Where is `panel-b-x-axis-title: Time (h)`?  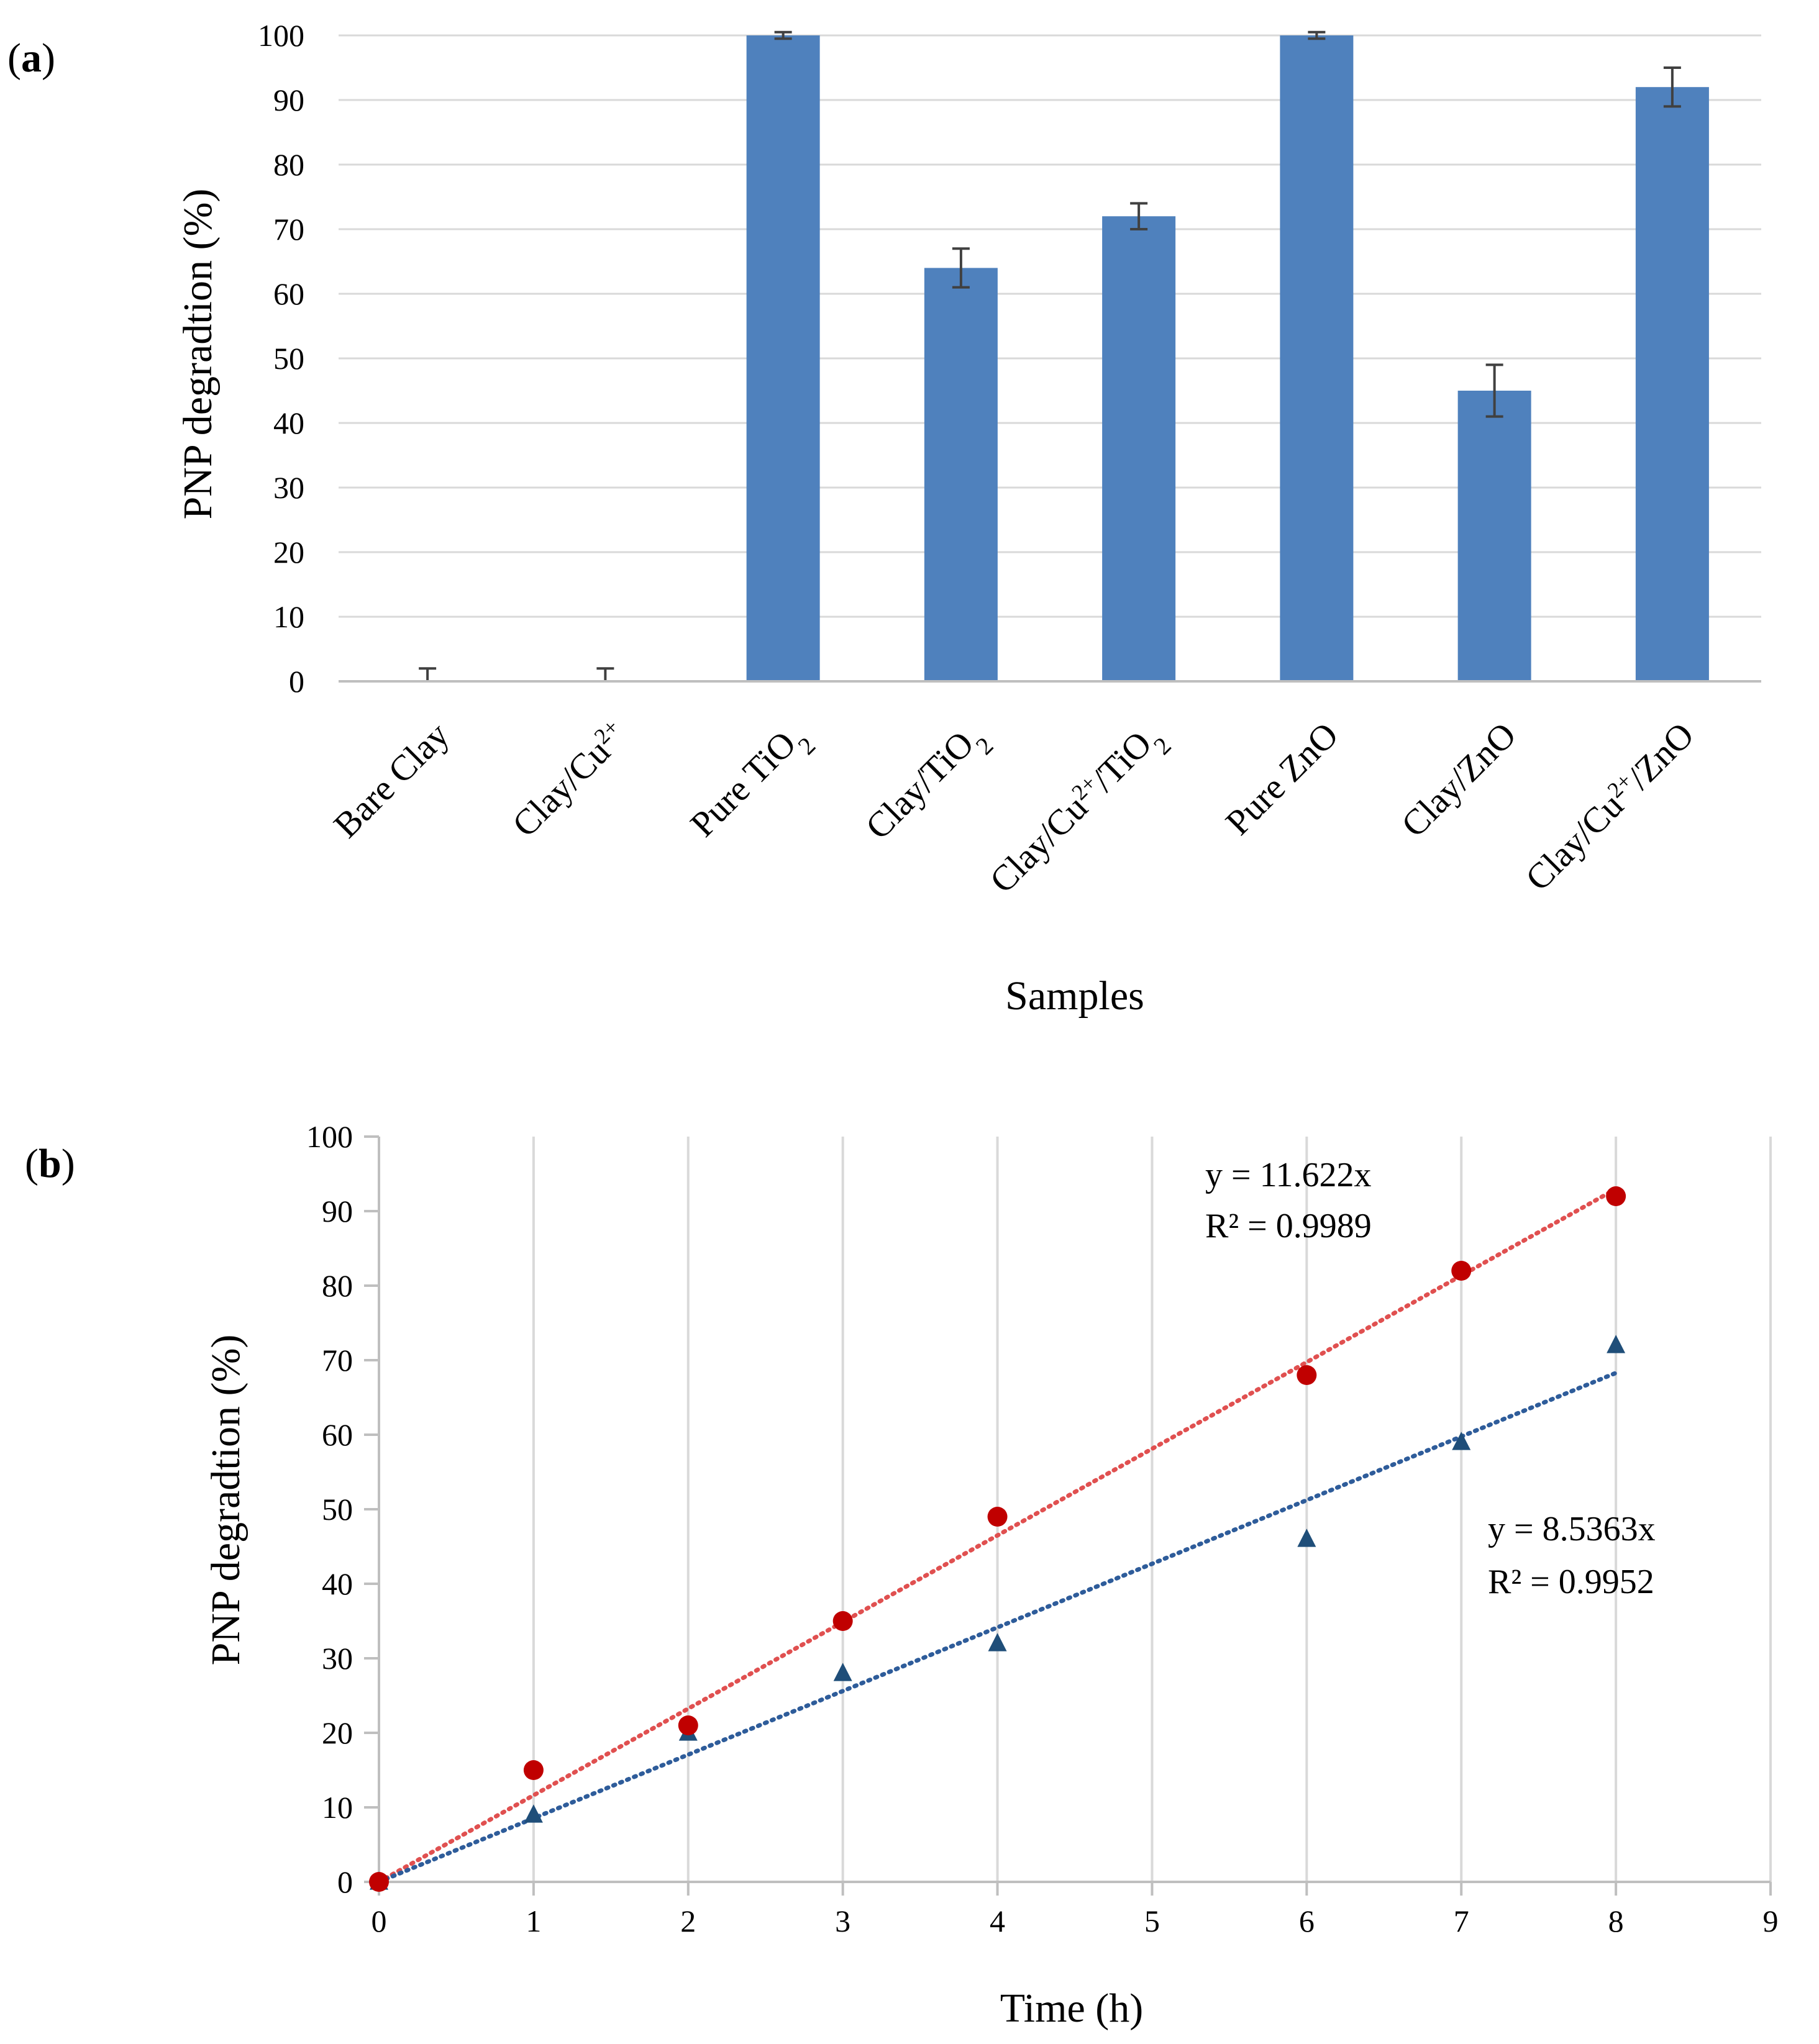 panel-b-x-axis-title: Time (h) is located at coordinates (1071, 2008).